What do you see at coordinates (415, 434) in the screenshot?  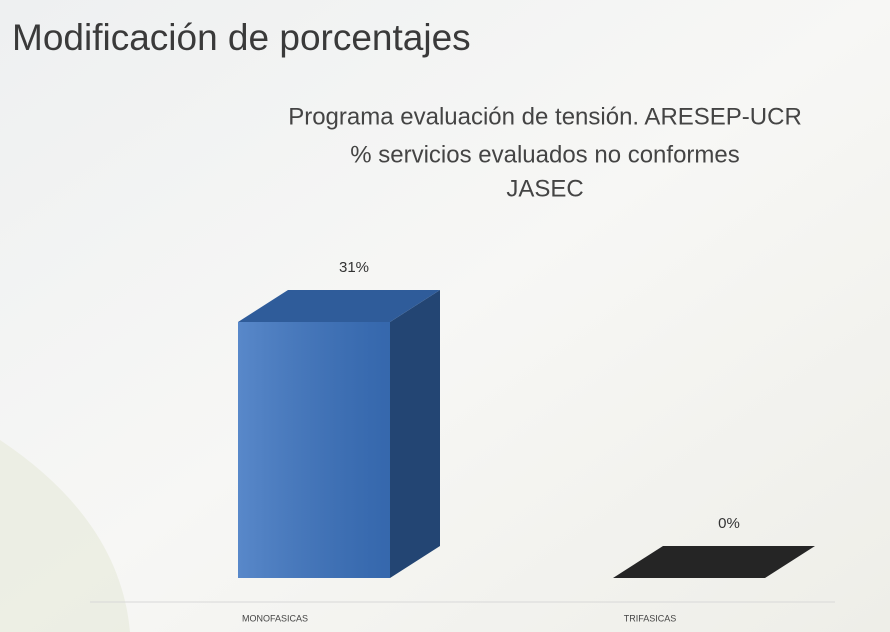 I see `bar-side` at bounding box center [415, 434].